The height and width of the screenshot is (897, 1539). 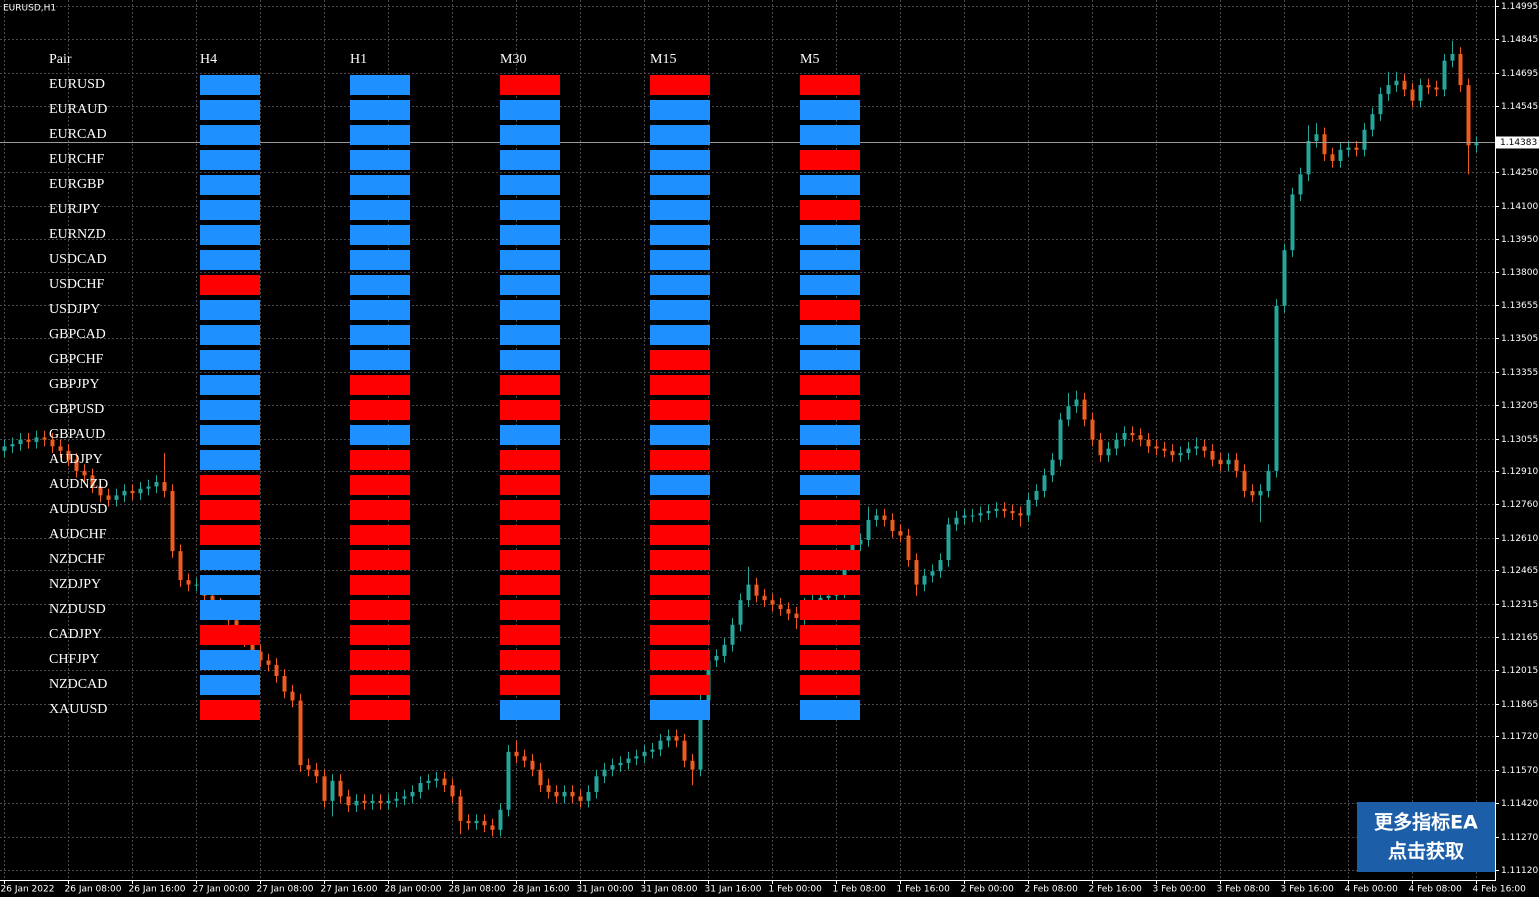 I want to click on banner-box, so click(x=1426, y=837).